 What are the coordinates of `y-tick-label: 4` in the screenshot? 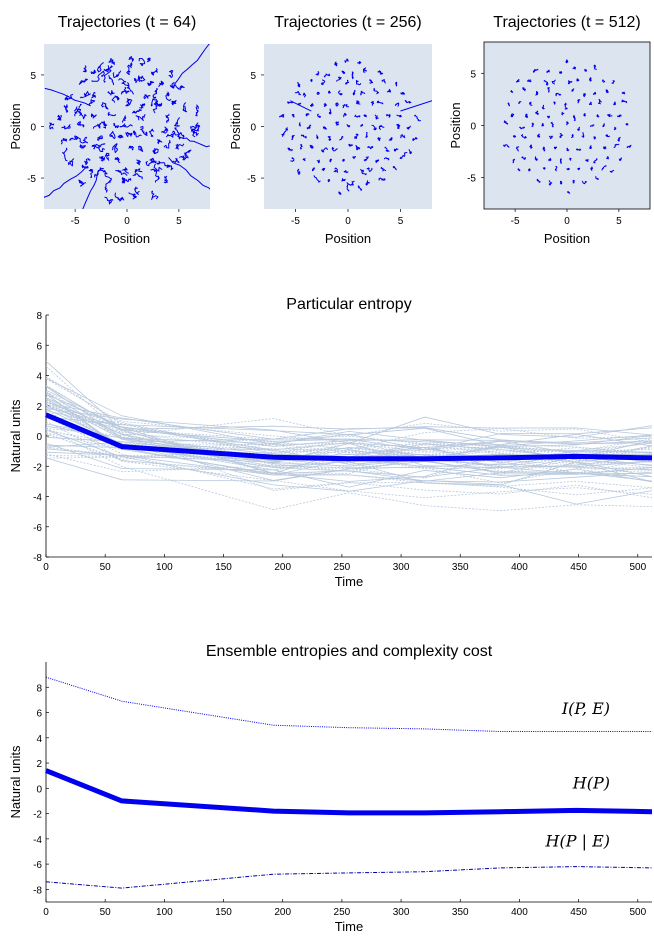 It's located at (39, 739).